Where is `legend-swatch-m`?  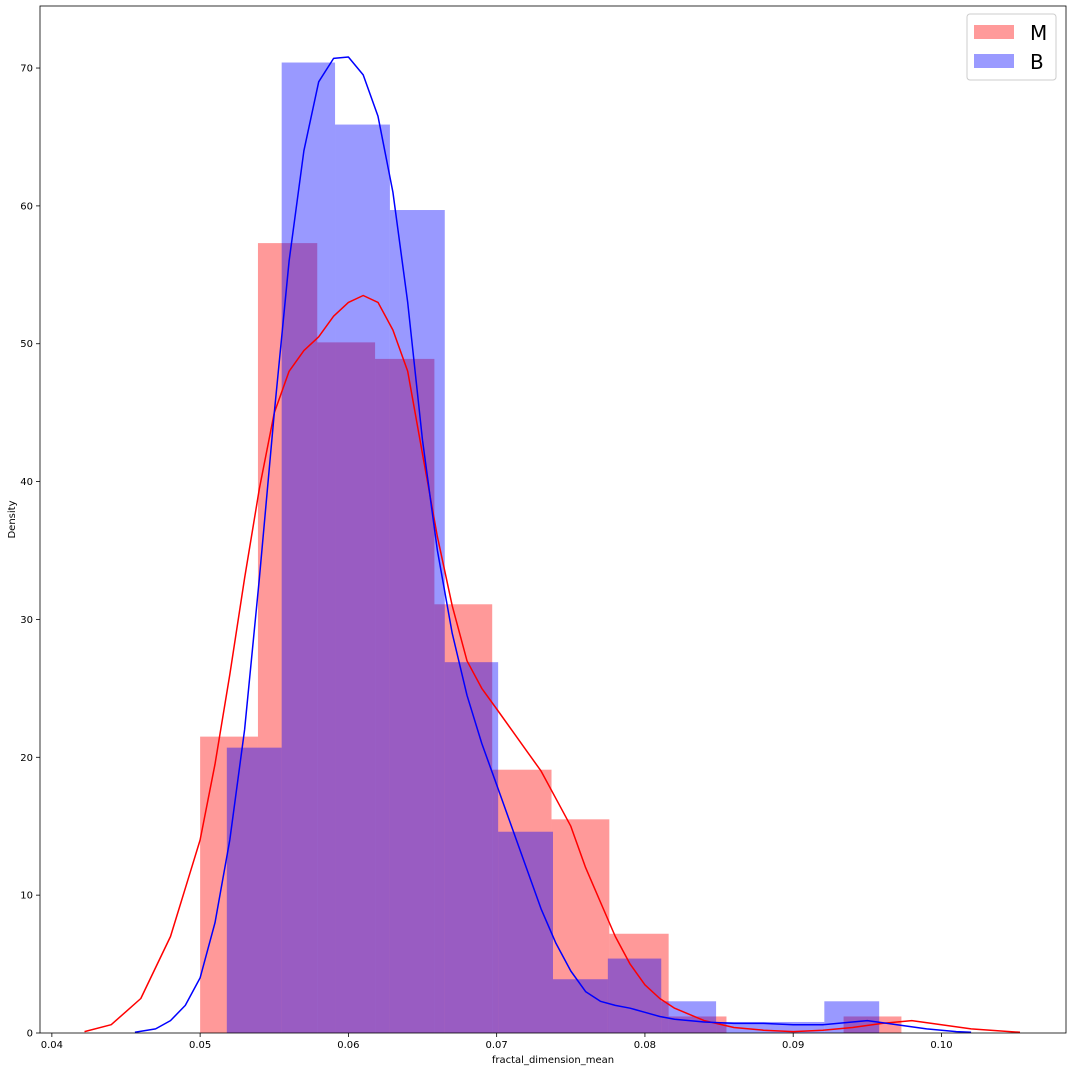 legend-swatch-m is located at coordinates (994, 32).